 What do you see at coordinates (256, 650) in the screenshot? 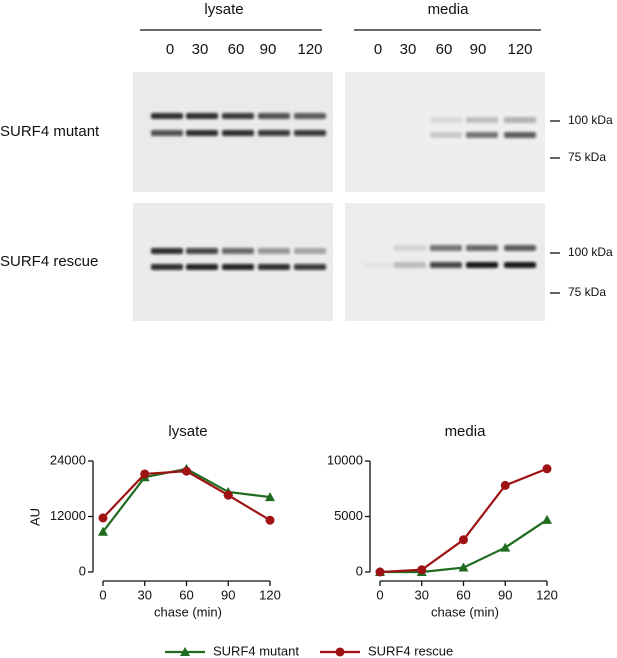
I see `legend-label: SURF4 mutant` at bounding box center [256, 650].